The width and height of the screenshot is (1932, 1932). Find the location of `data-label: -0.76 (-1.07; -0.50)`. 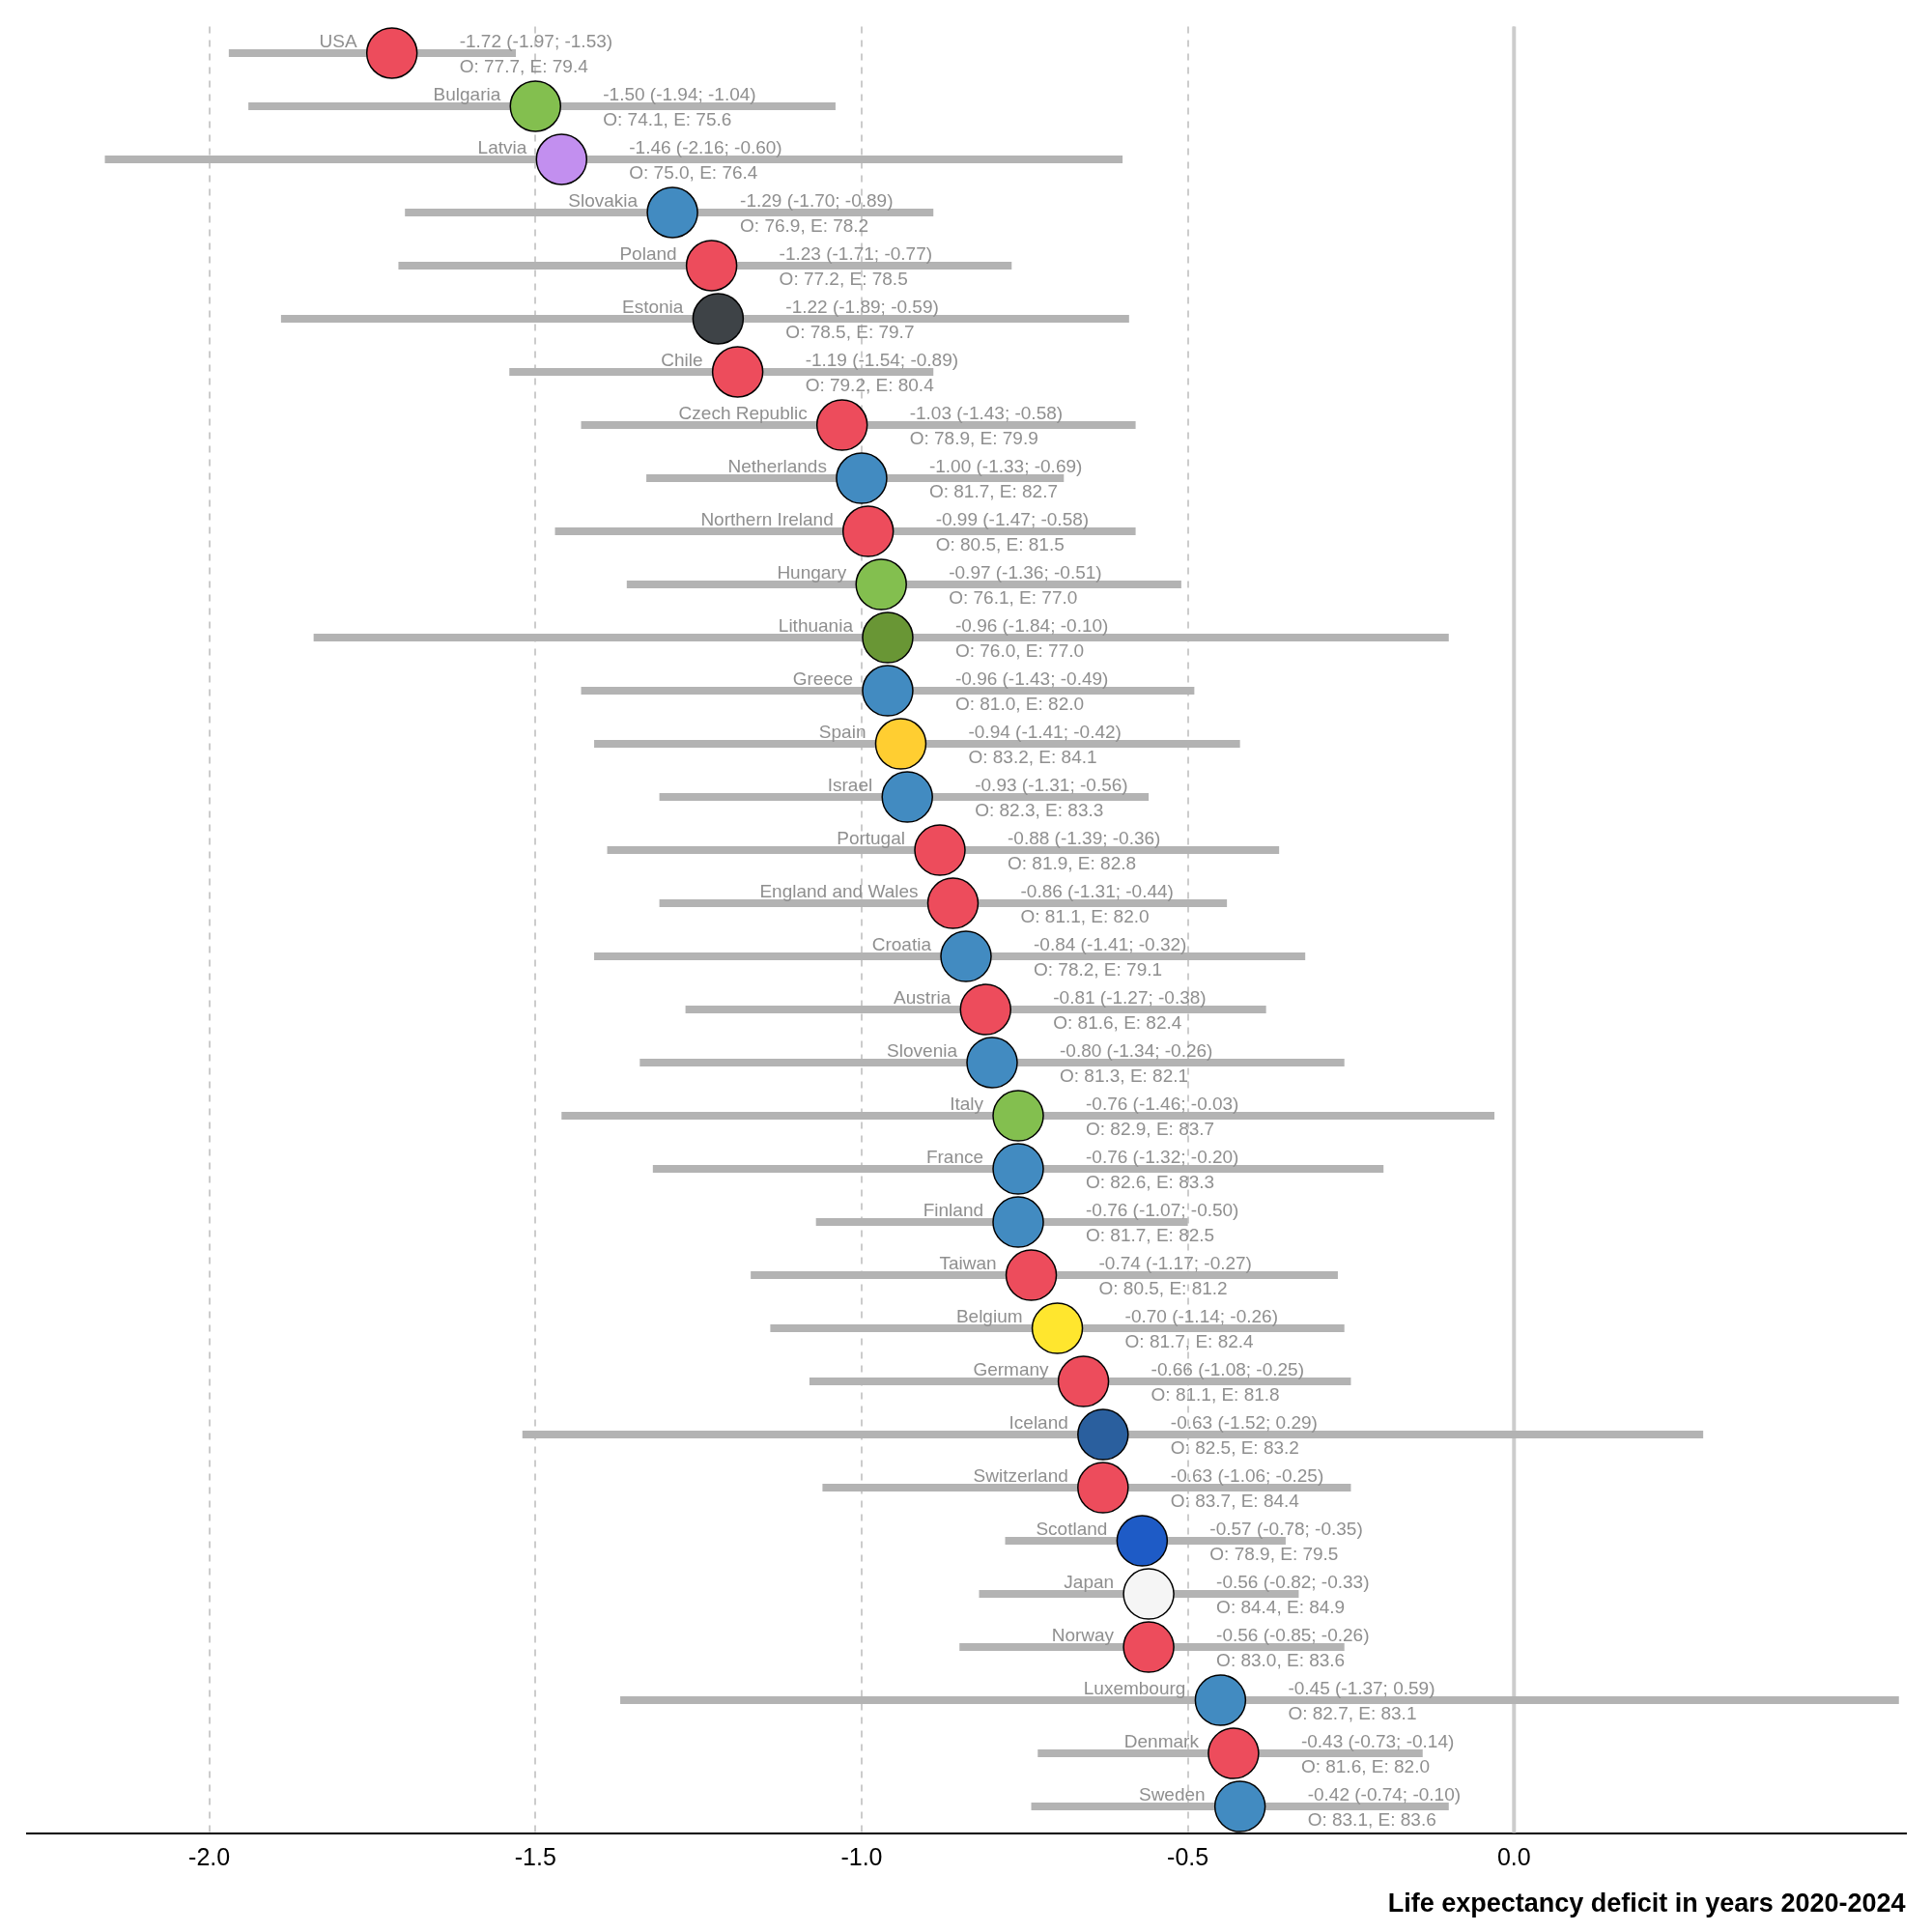

data-label: -0.76 (-1.07; -0.50) is located at coordinates (1162, 1210).